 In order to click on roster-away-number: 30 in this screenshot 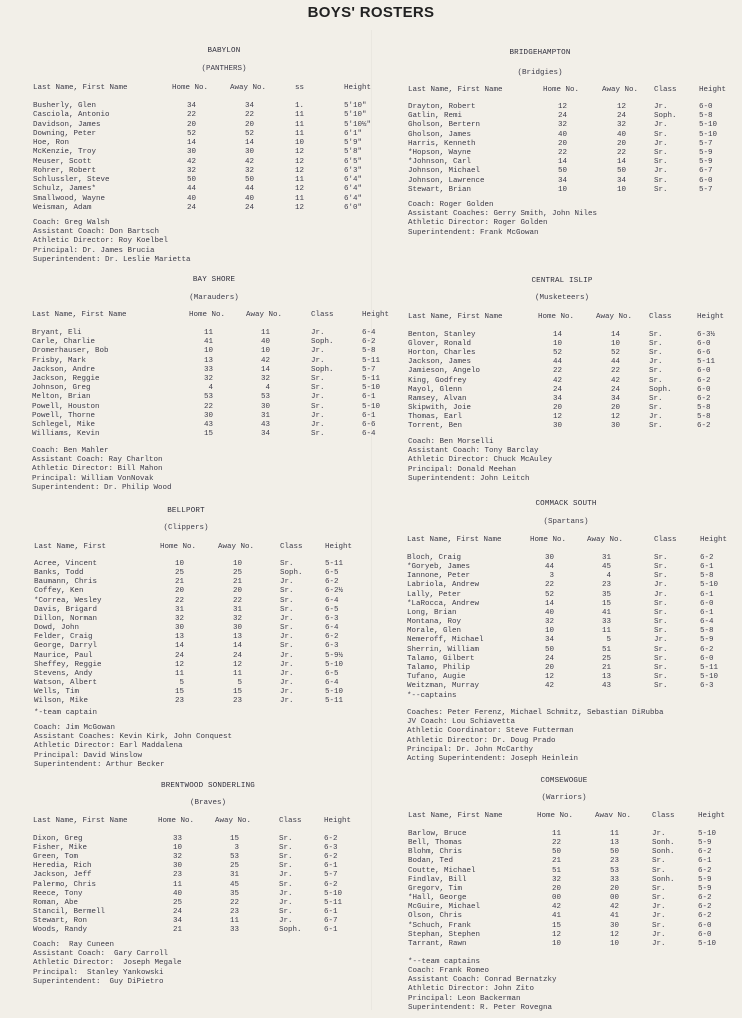, I will do `click(615, 426)`.